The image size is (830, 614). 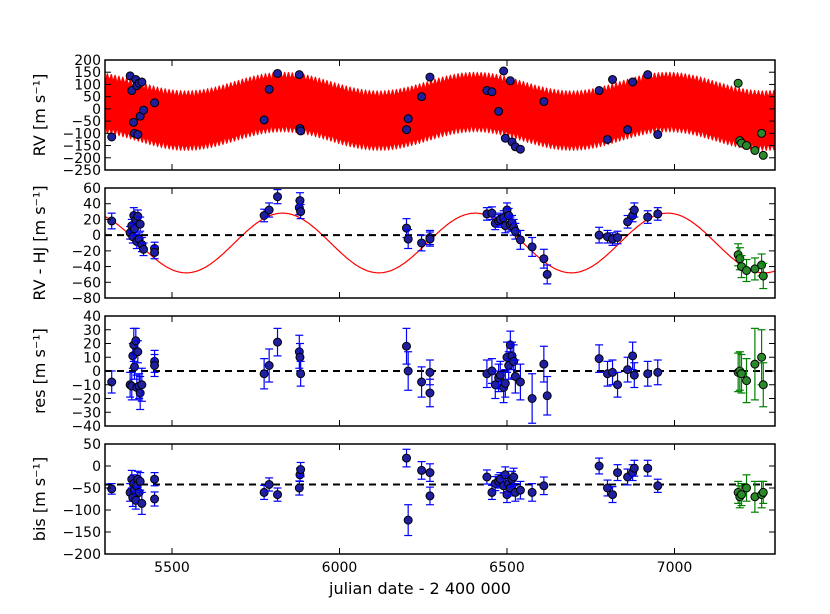 What do you see at coordinates (87, 85) in the screenshot?
I see `y-tick-label: 100` at bounding box center [87, 85].